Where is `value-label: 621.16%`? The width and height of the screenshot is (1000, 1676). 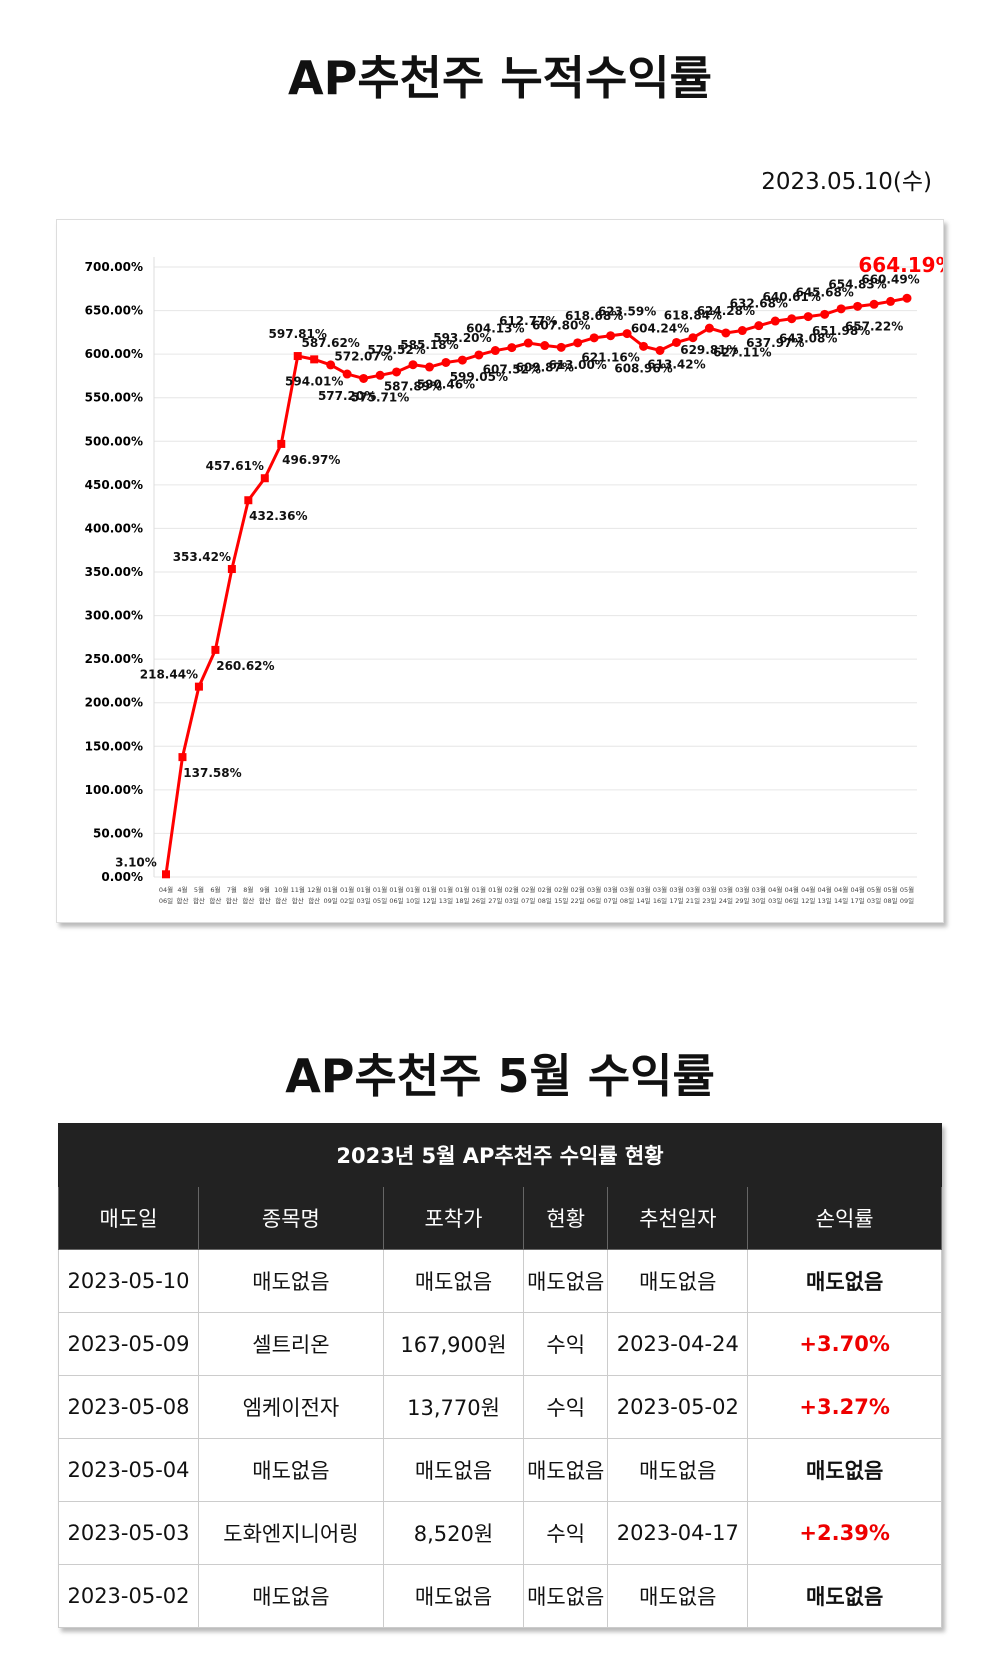 value-label: 621.16% is located at coordinates (610, 358).